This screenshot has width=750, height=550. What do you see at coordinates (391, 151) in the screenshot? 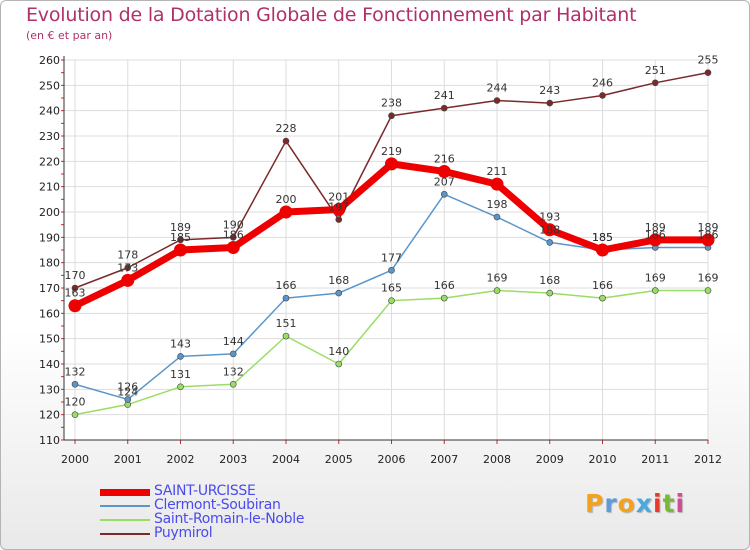
I see `data-label: 219` at bounding box center [391, 151].